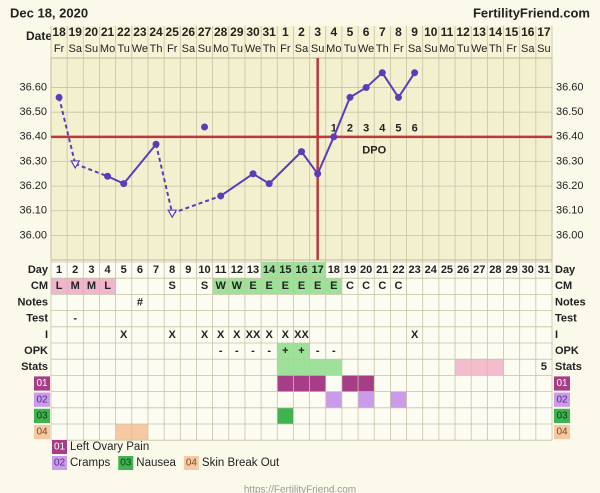 The width and height of the screenshot is (600, 493). What do you see at coordinates (382, 270) in the screenshot?
I see `days-cell: 21` at bounding box center [382, 270].